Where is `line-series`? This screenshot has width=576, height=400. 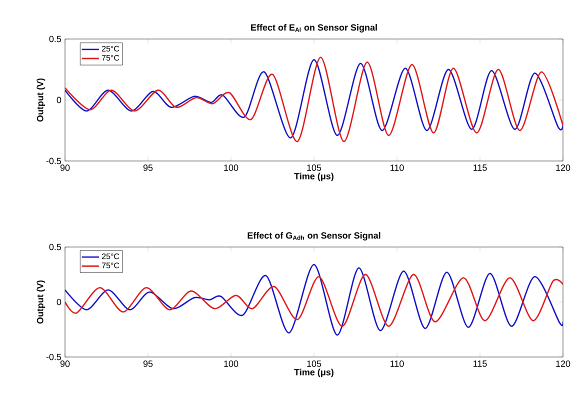 line-series is located at coordinates (314, 300).